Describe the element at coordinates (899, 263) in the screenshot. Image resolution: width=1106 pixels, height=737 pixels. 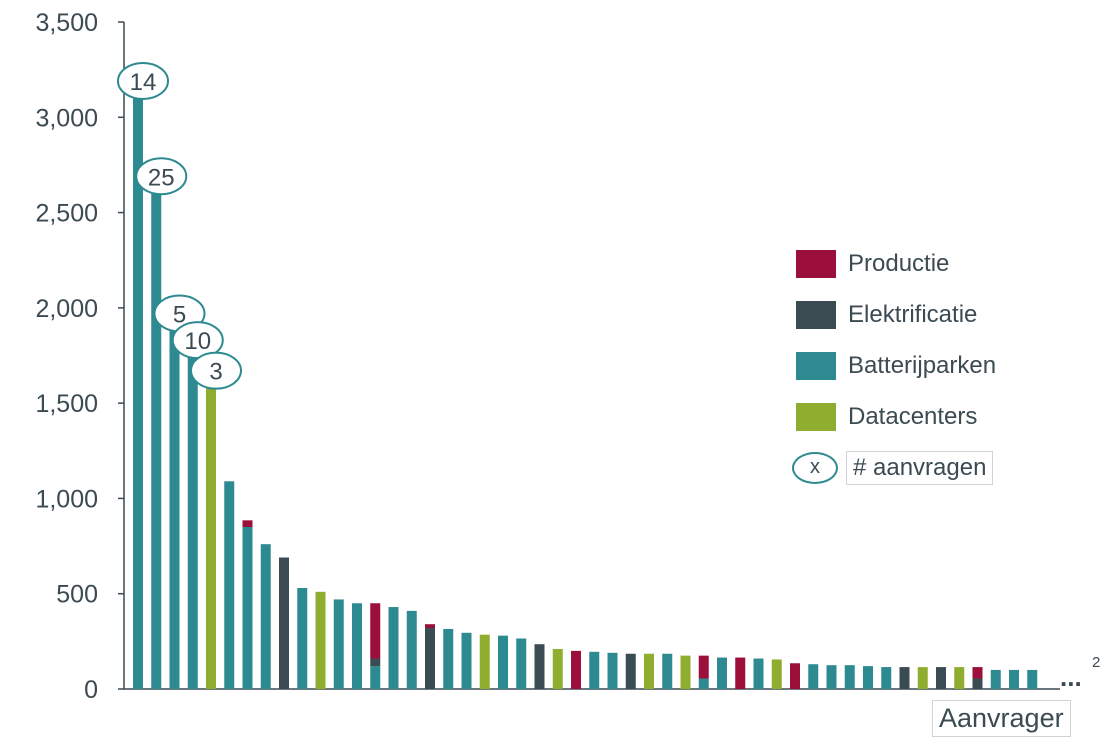
I see `legend-label: Productie` at that location.